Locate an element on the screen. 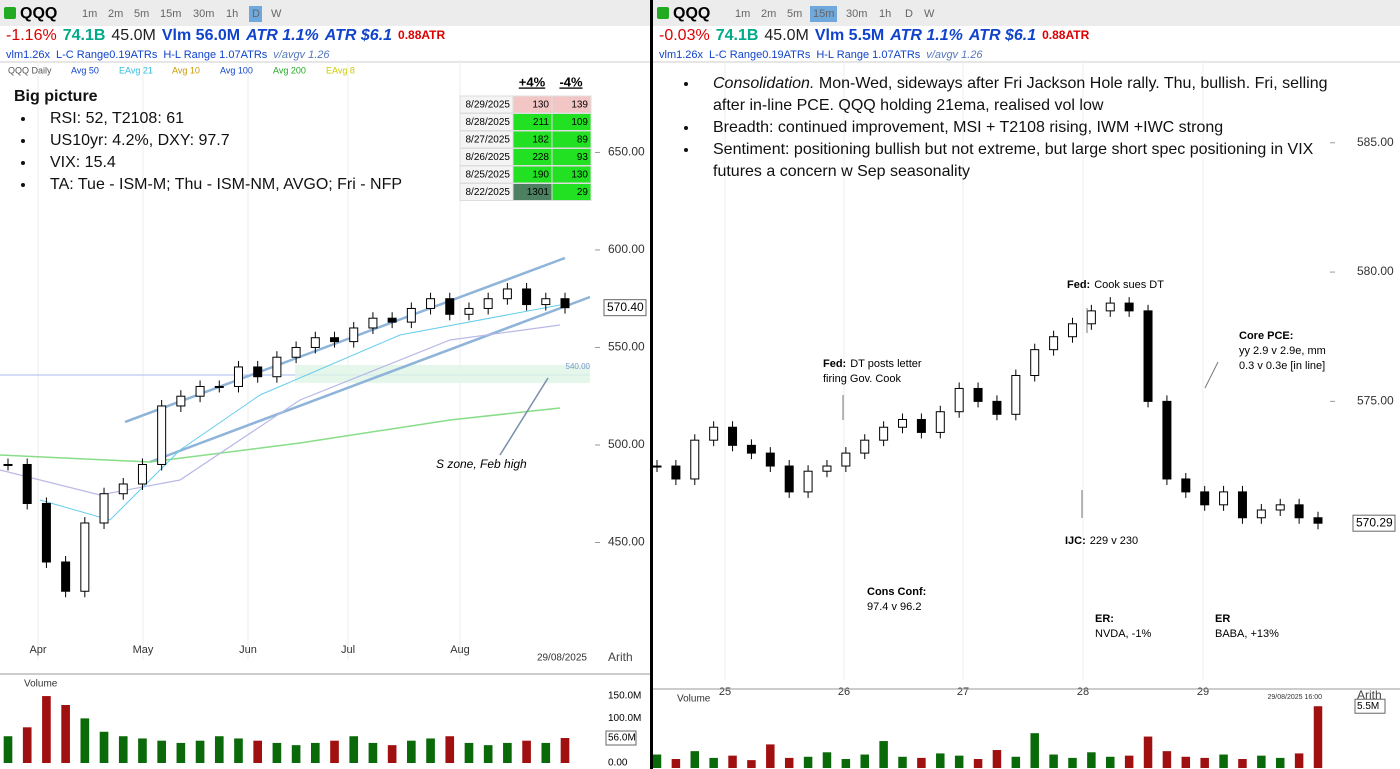  info-item: v/avgv 1.26 is located at coordinates (954, 55).